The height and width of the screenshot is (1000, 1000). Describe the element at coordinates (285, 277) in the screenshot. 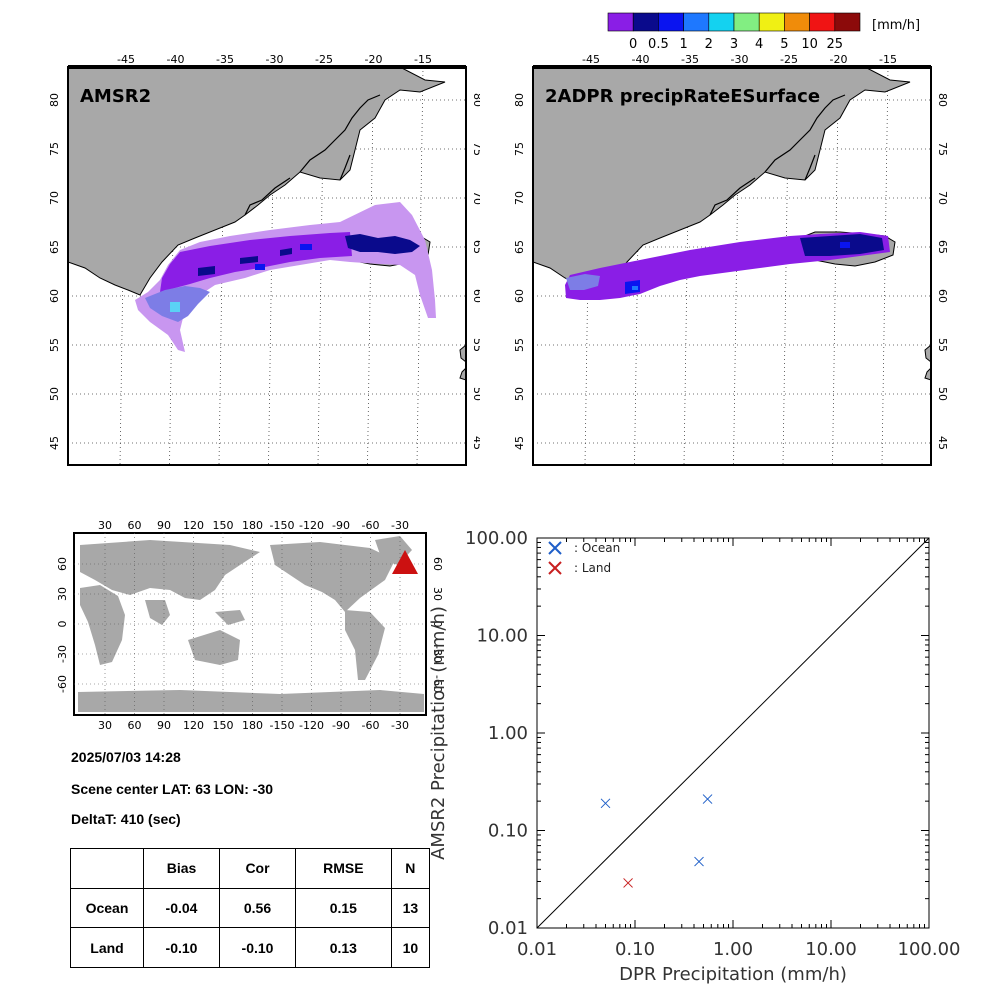

I see `amsr2-precip-field` at that location.